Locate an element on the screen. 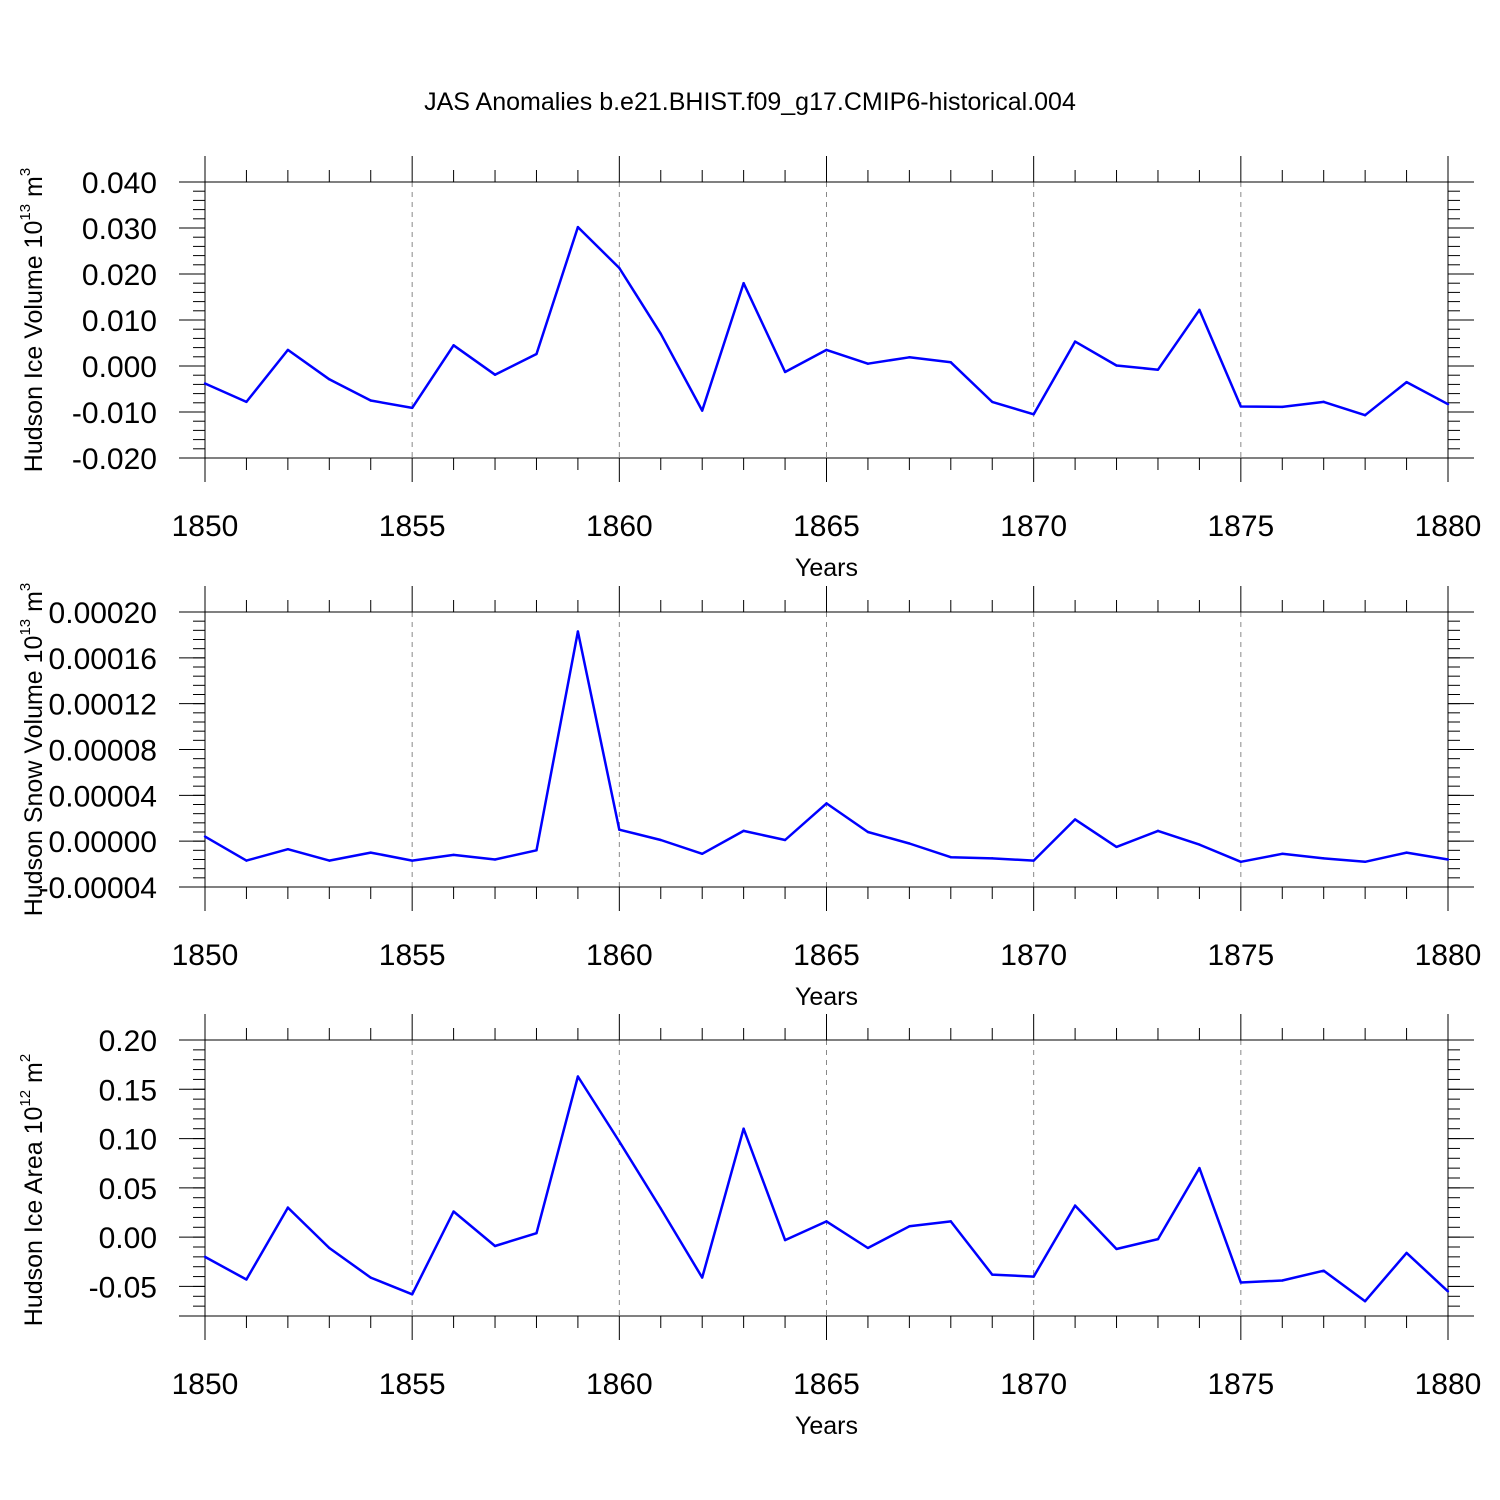 This screenshot has height=1500, width=1500. y-axis-title-text: Hudson Snow Volume 10 is located at coordinates (34, 776).